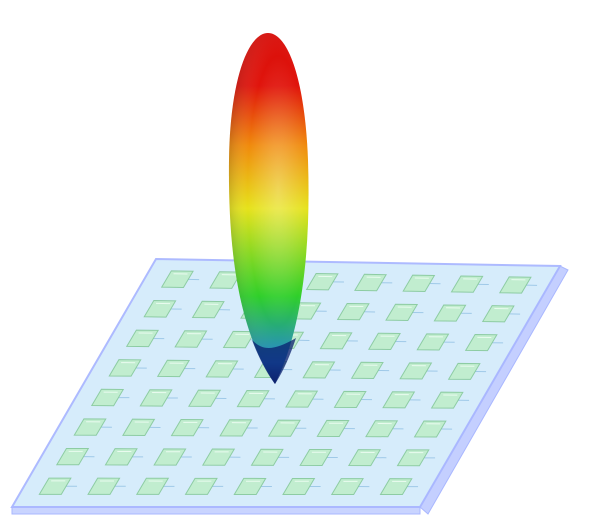 The image size is (590, 525). Describe the element at coordinates (274, 361) in the screenshot. I see `lobe-tip-shadow` at that location.